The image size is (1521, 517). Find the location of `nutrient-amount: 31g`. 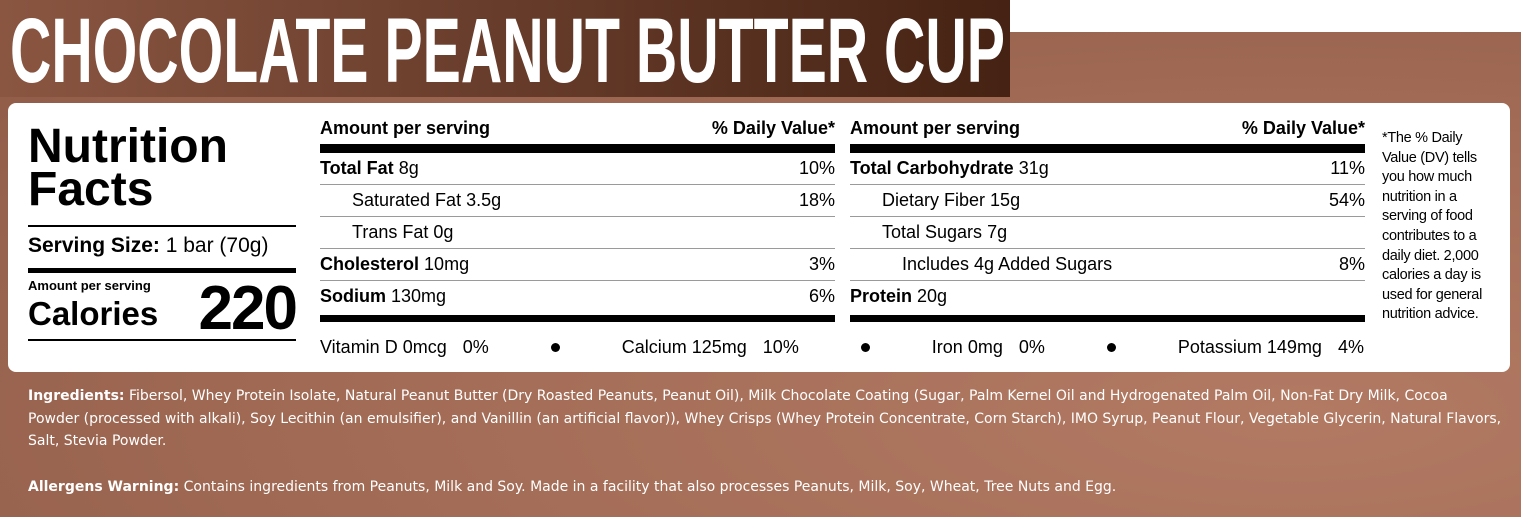

nutrient-amount: 31g is located at coordinates (1033, 168).